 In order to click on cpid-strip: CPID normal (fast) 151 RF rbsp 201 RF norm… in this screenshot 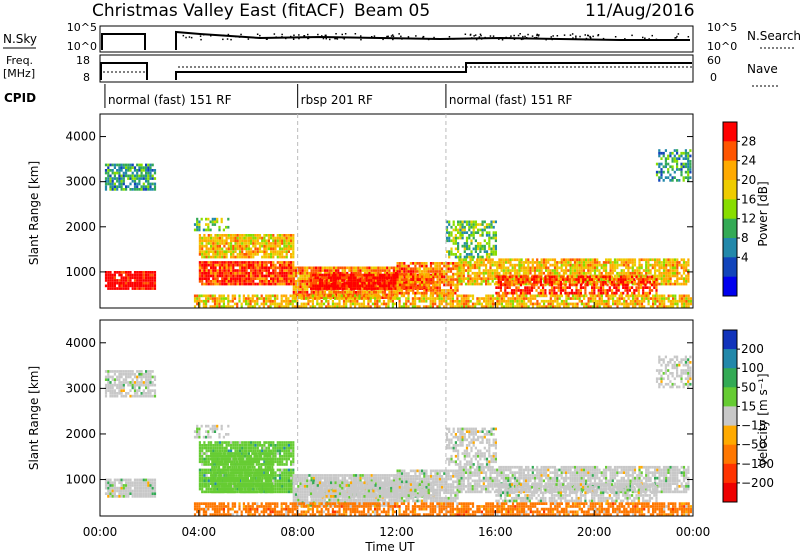, I will do `click(288, 96)`.